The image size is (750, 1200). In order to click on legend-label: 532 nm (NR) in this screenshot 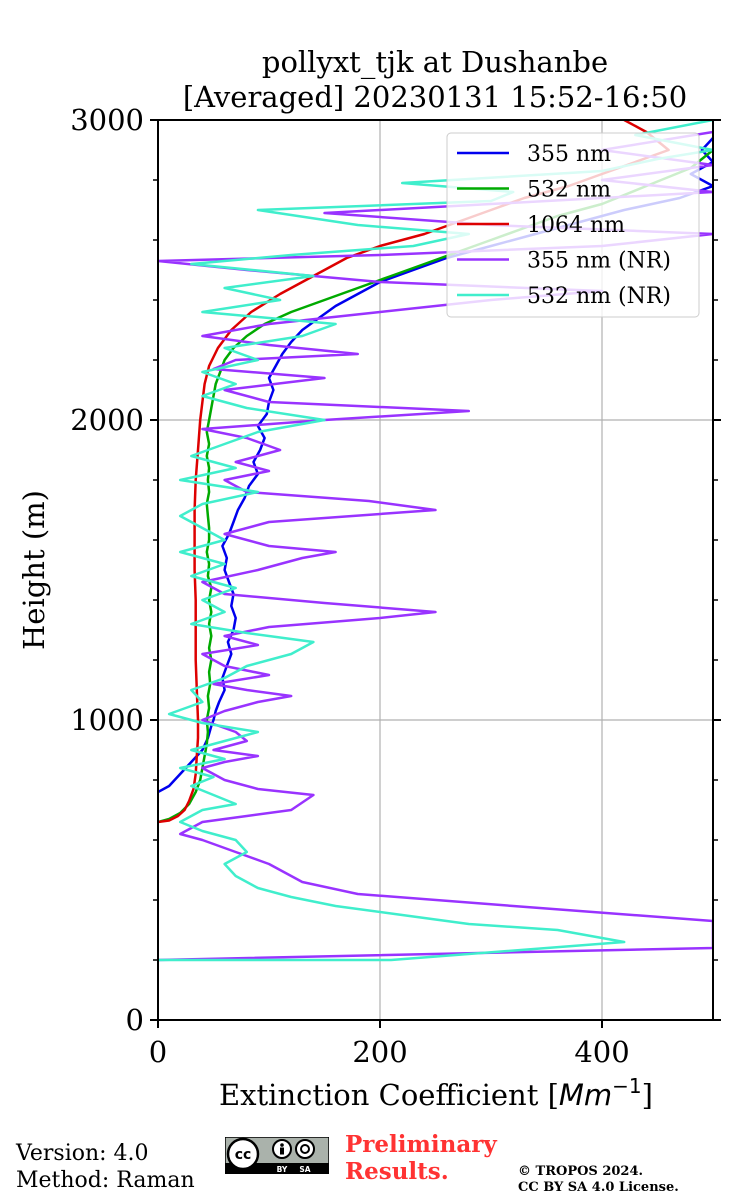, I will do `click(599, 296)`.